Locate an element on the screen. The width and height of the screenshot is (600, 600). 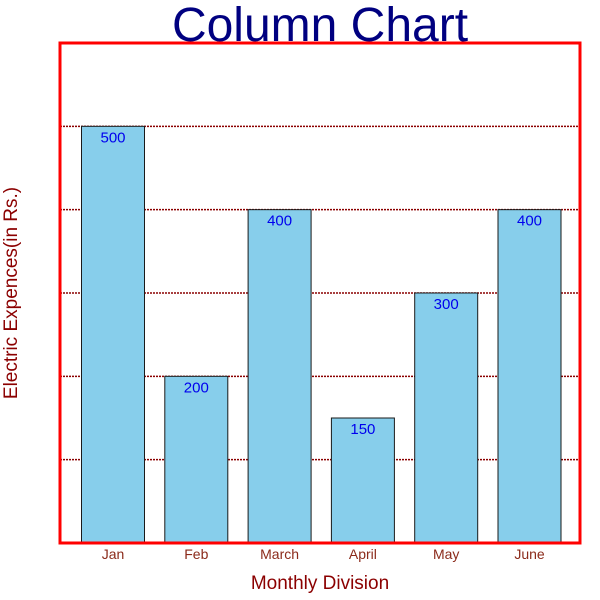
x-tick-label: Jan is located at coordinates (113, 554).